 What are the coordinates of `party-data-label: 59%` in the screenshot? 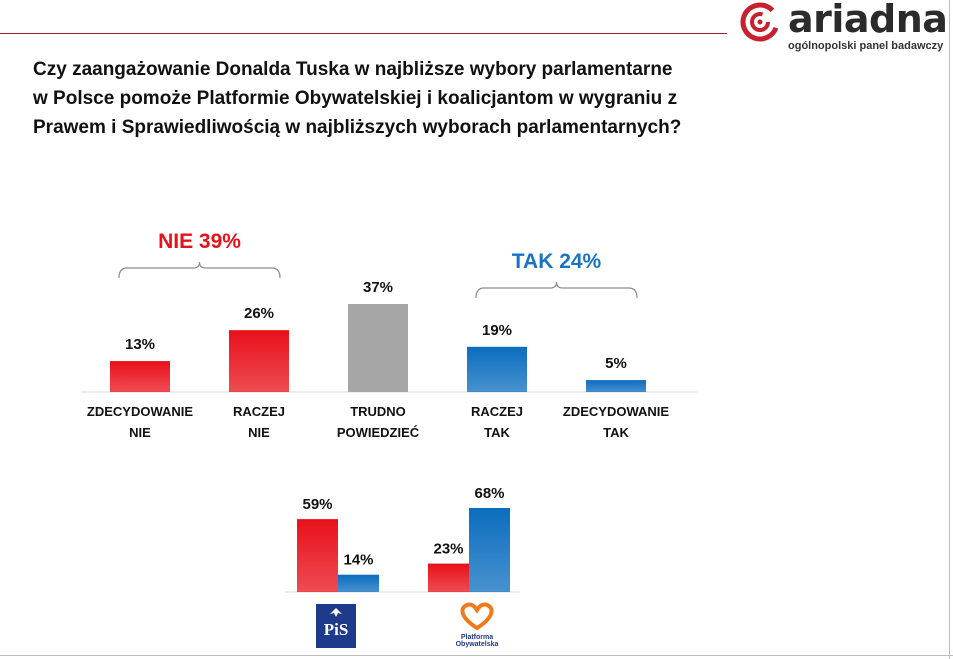 It's located at (317, 504).